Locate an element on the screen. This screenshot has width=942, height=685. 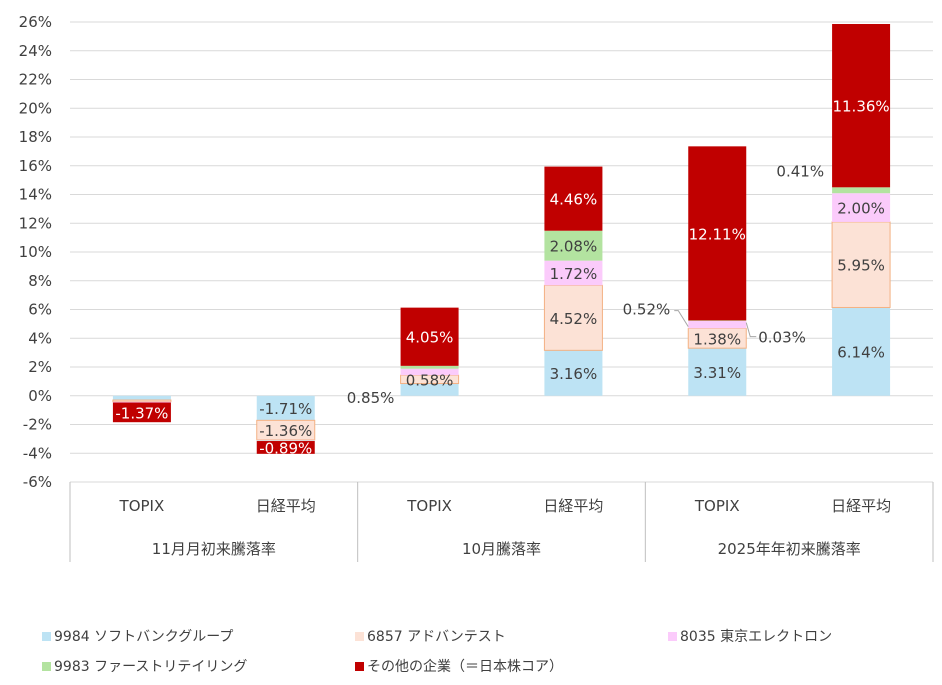
data-label: -1.36% is located at coordinates (285, 431).